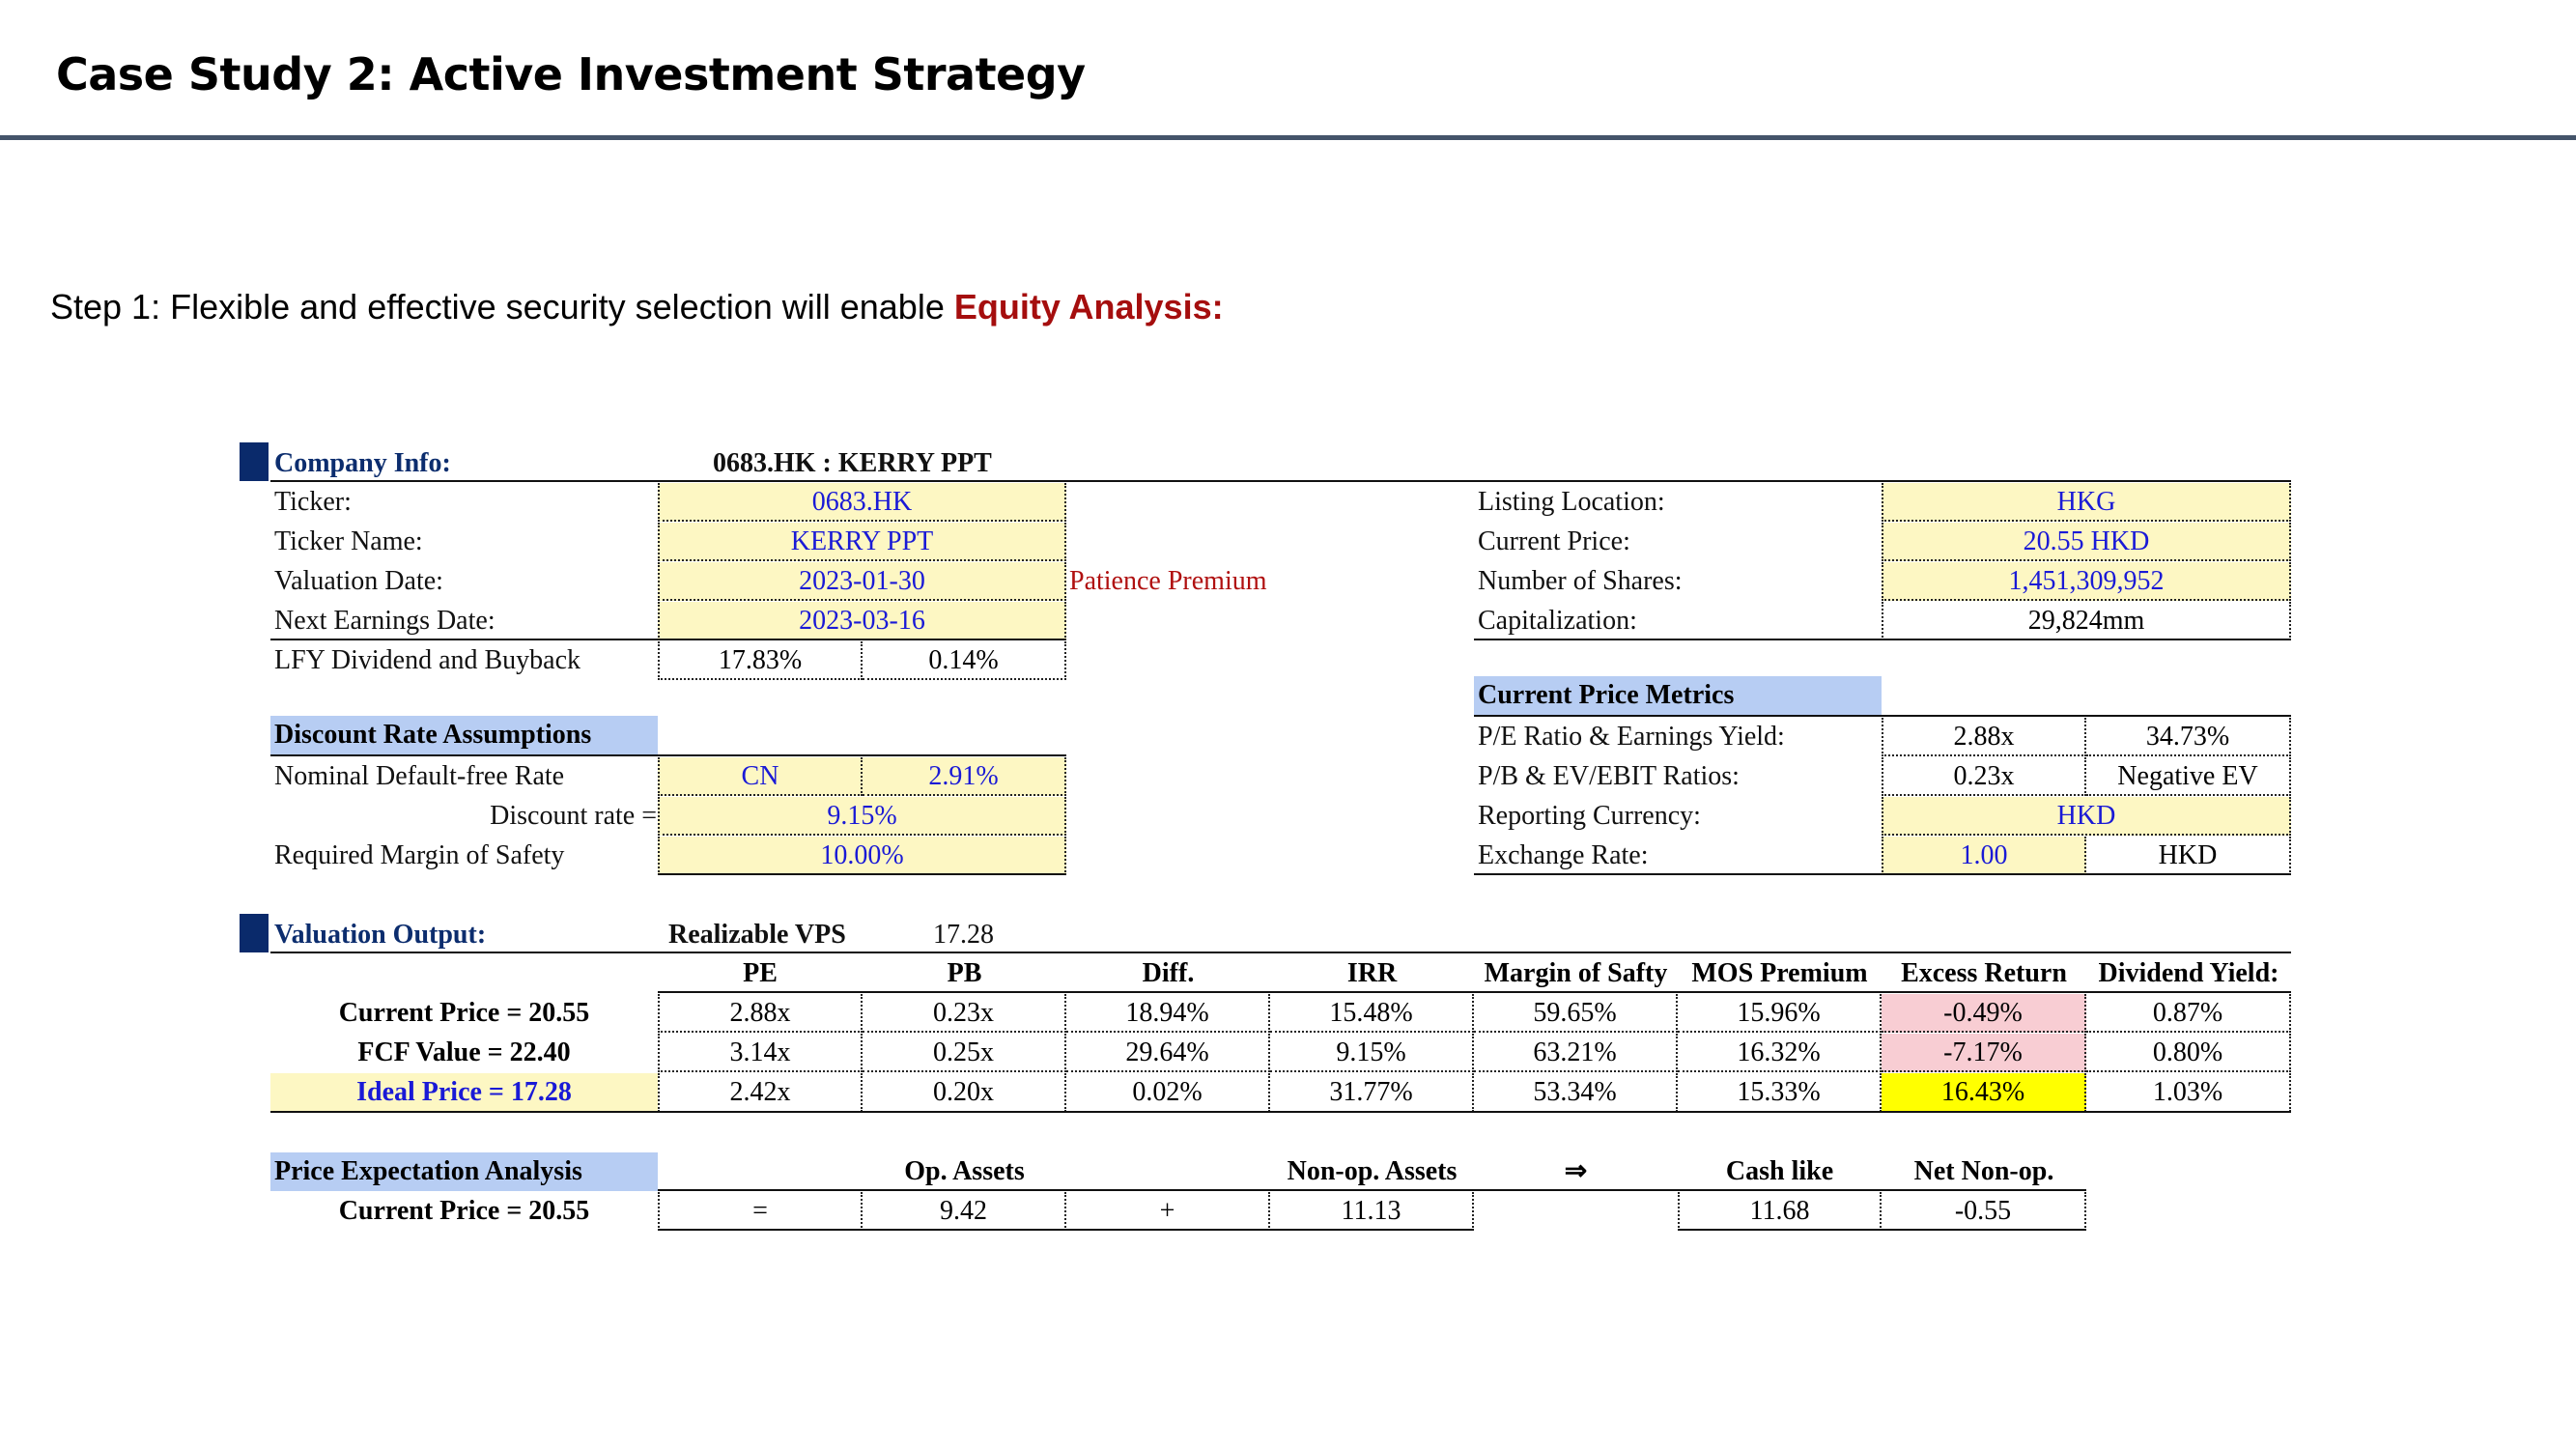 This screenshot has height=1449, width=2576. Describe the element at coordinates (464, 1211) in the screenshot. I see `pea-row-label: Current Price = 20.55` at that location.